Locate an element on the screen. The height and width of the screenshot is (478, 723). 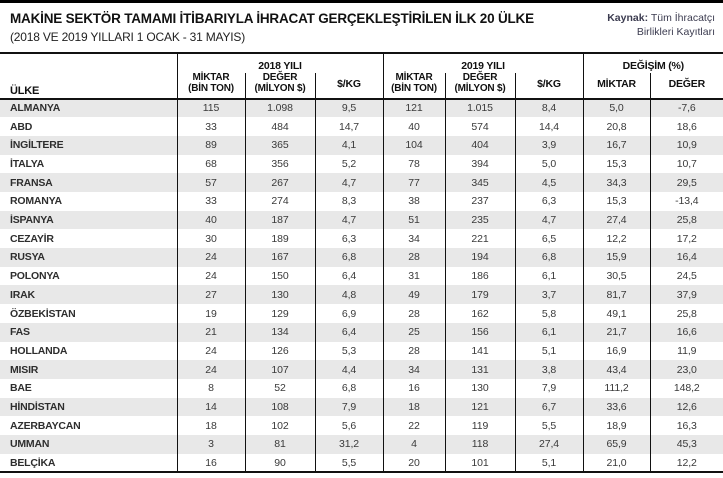
value-cell: 27 is located at coordinates (210, 295).